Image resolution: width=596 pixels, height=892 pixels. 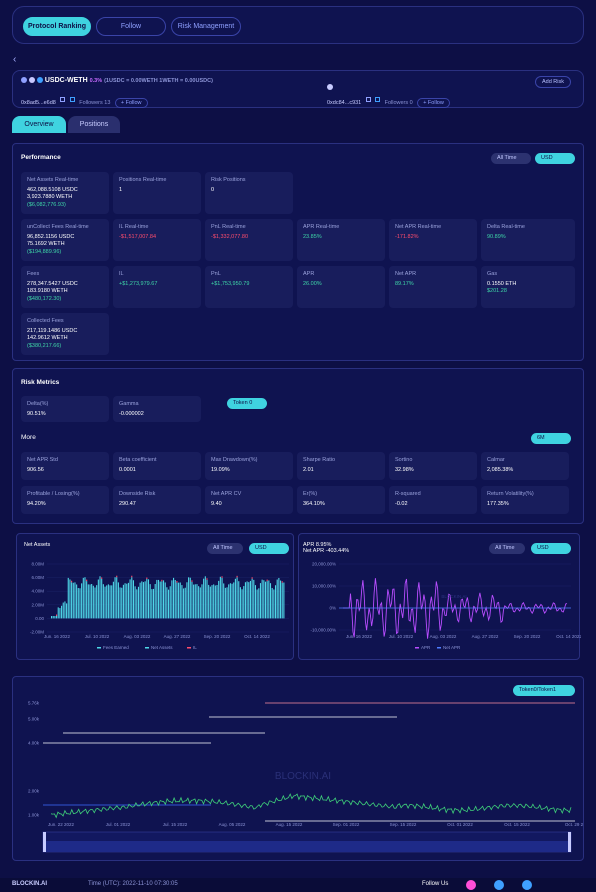 I want to click on tab-overview: Overview, so click(x=39, y=124).